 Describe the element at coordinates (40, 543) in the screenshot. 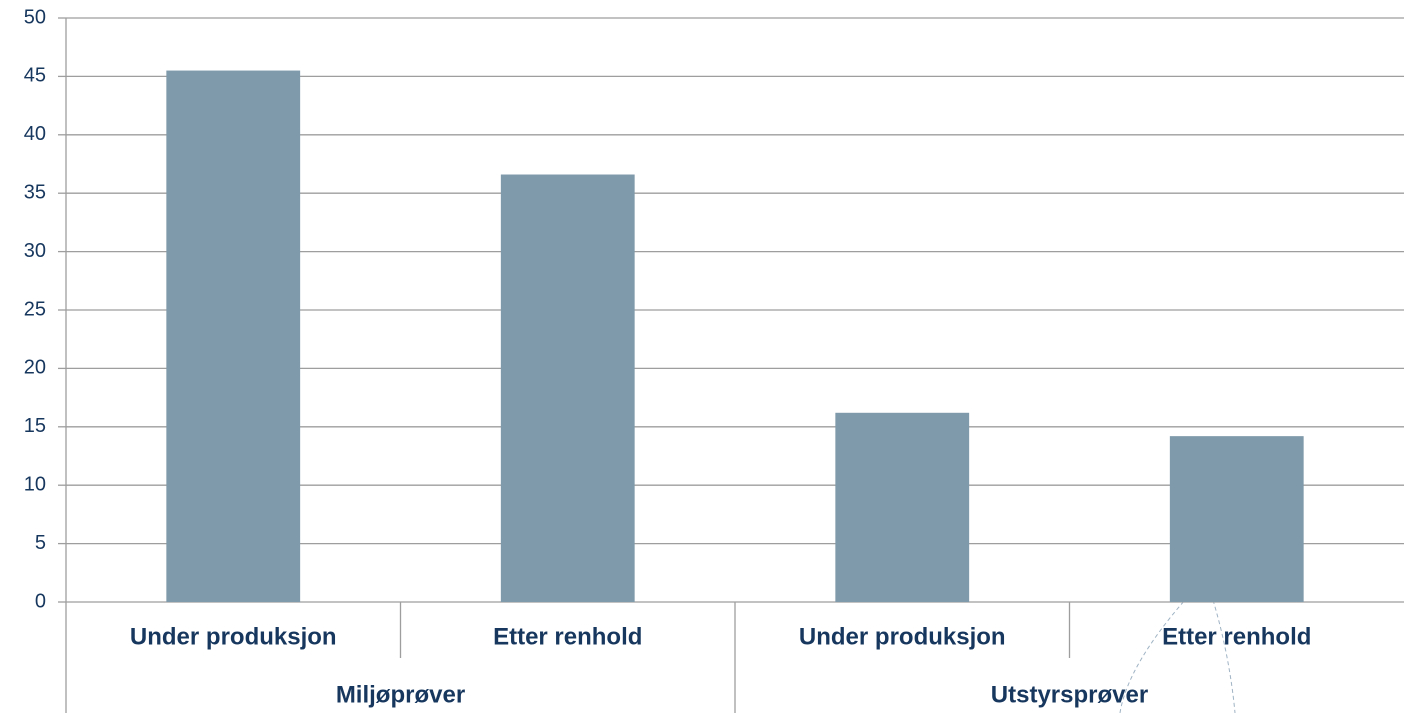

I see `y-tick-label: 5` at that location.